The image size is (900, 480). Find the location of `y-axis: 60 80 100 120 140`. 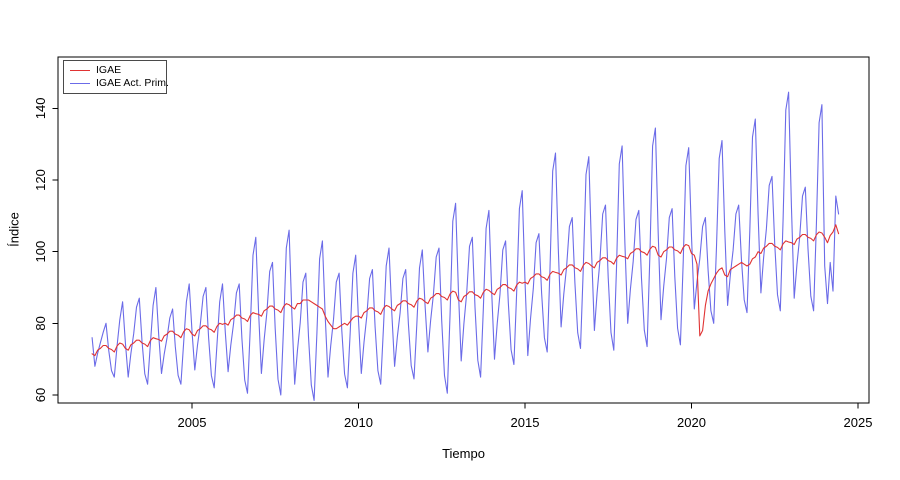

y-axis: 60 80 100 120 140 is located at coordinates (45, 249).